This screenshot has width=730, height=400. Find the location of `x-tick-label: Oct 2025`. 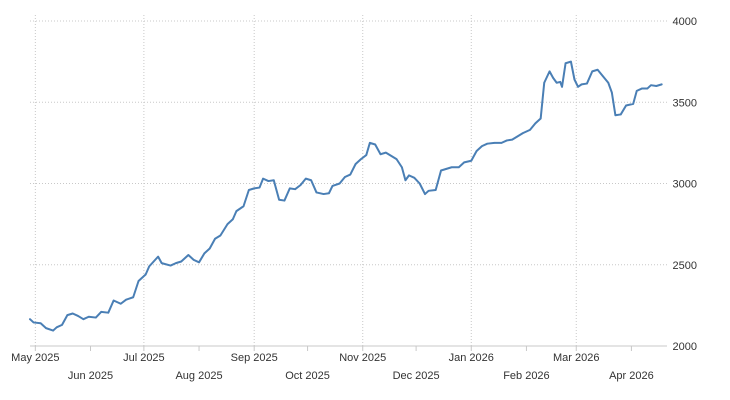

x-tick-label: Oct 2025 is located at coordinates (307, 376).